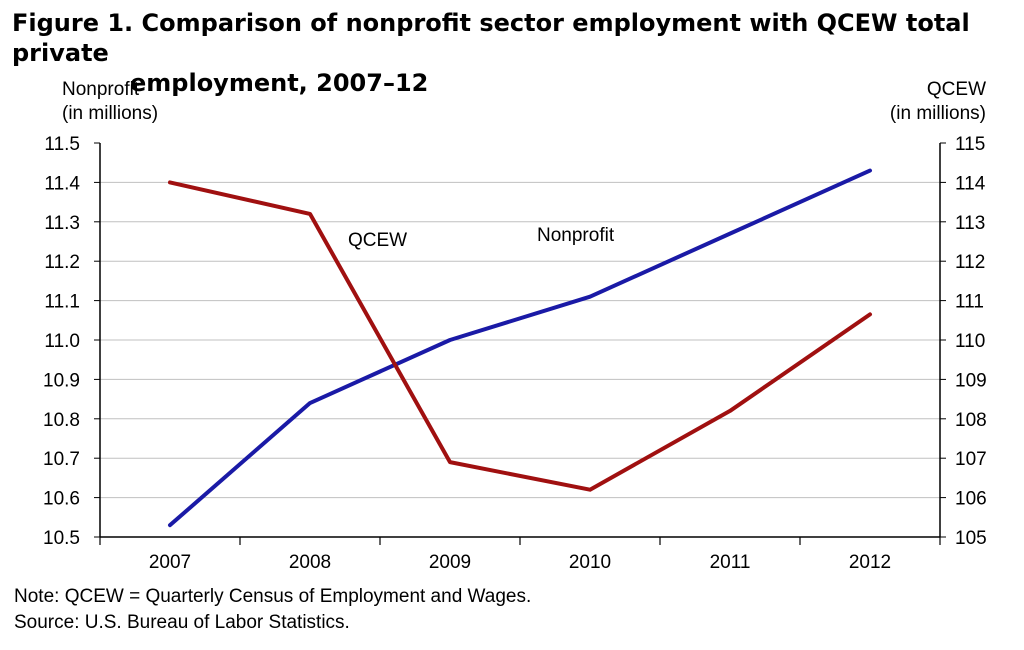  What do you see at coordinates (971, 420) in the screenshot?
I see `right-y-tick-label: 108` at bounding box center [971, 420].